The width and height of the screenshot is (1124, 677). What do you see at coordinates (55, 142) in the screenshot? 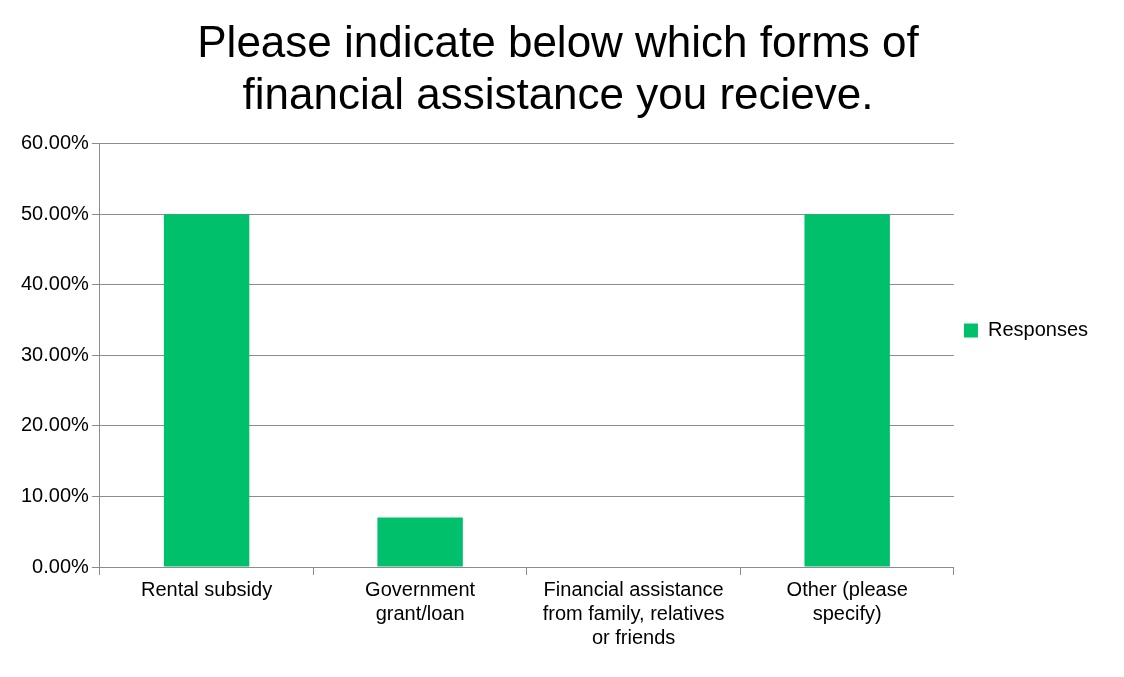
I see `y-tick-label: 60.00%` at bounding box center [55, 142].